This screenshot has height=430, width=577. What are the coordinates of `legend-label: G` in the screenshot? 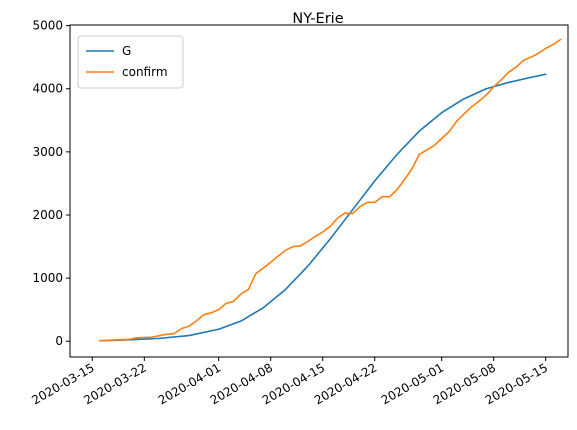 It's located at (126, 51).